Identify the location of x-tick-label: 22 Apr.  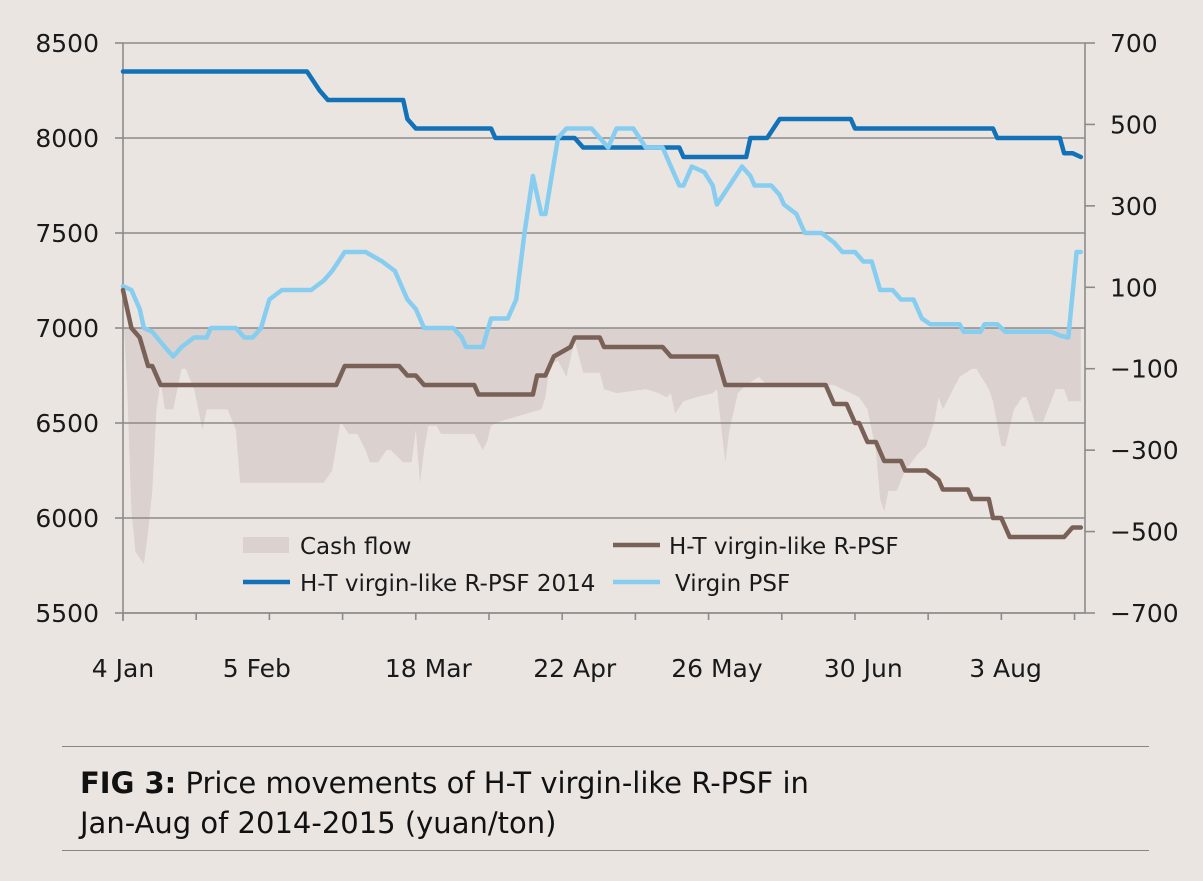
(575, 668).